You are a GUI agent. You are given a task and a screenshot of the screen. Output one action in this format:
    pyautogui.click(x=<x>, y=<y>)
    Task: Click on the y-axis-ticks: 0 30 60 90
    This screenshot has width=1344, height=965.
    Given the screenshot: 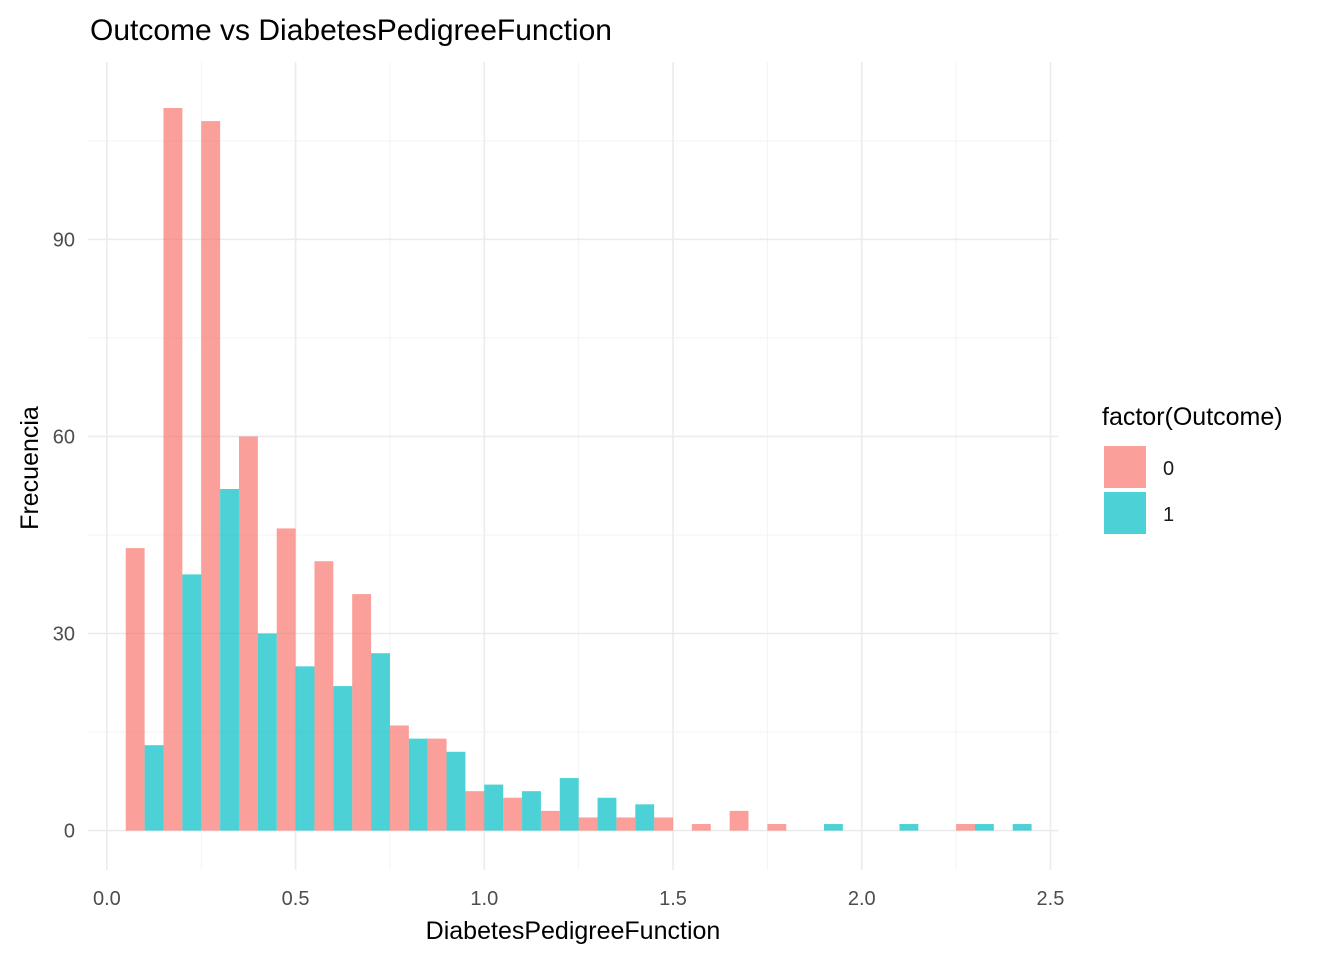 What is the action you would take?
    pyautogui.click(x=64, y=535)
    